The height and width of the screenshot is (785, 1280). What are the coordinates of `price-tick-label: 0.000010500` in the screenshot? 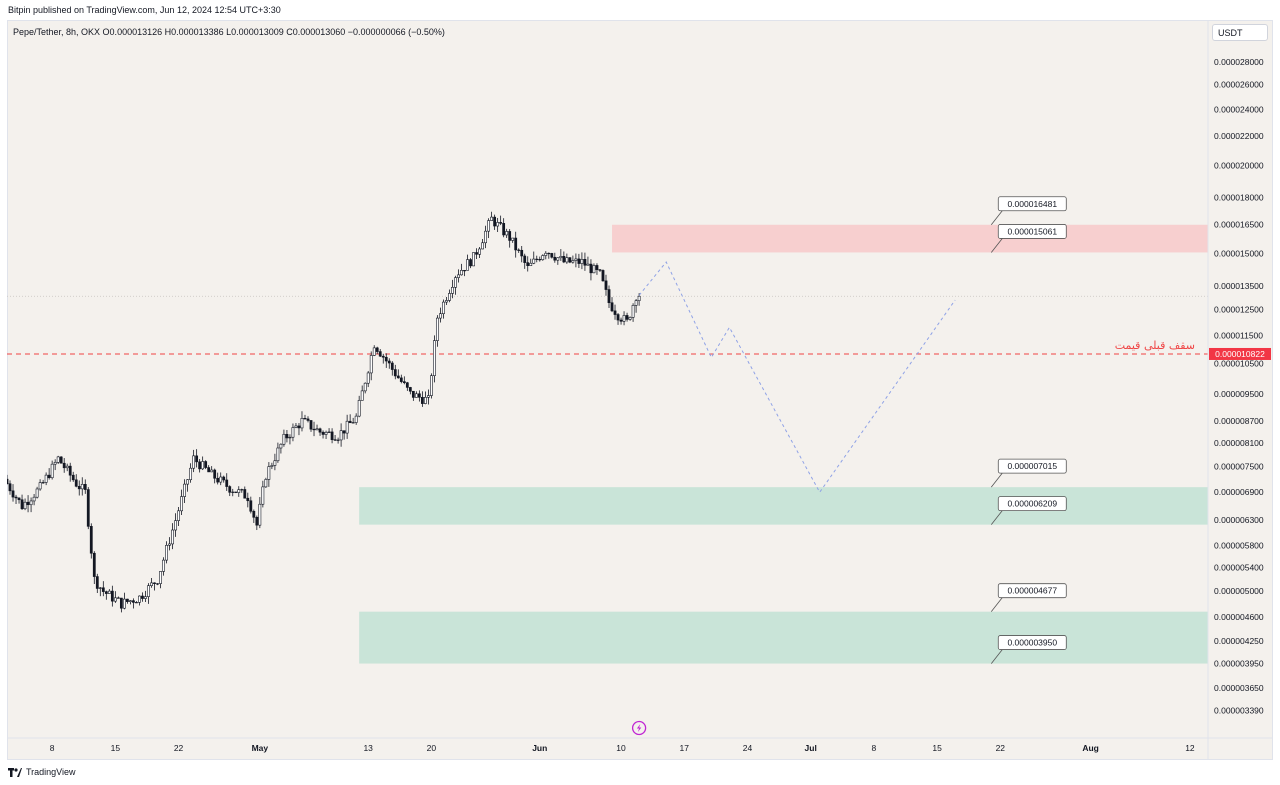 It's located at (1239, 363).